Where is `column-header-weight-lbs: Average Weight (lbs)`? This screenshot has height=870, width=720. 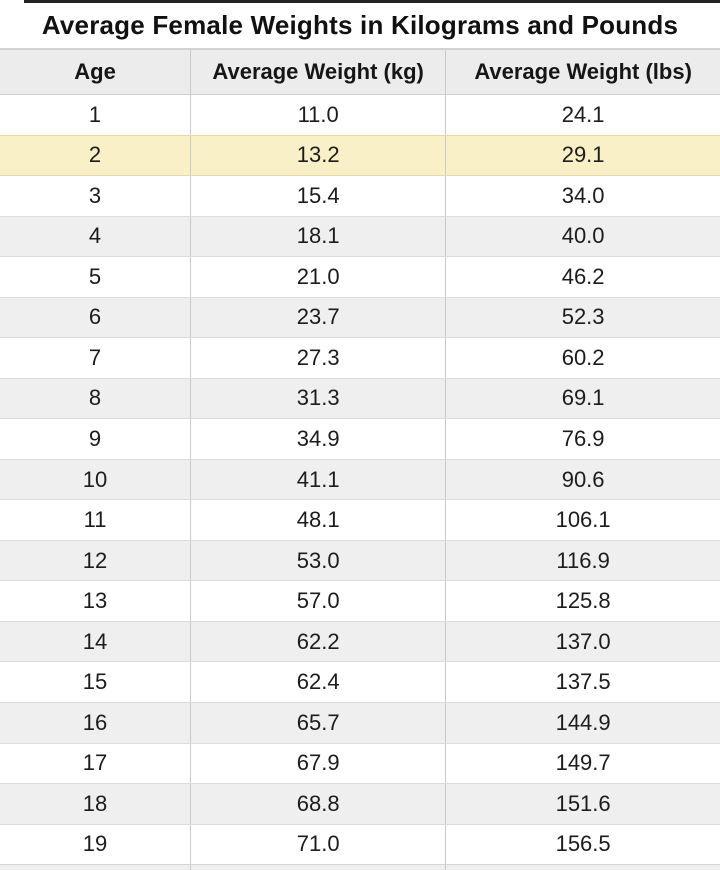
column-header-weight-lbs: Average Weight (lbs) is located at coordinates (582, 72).